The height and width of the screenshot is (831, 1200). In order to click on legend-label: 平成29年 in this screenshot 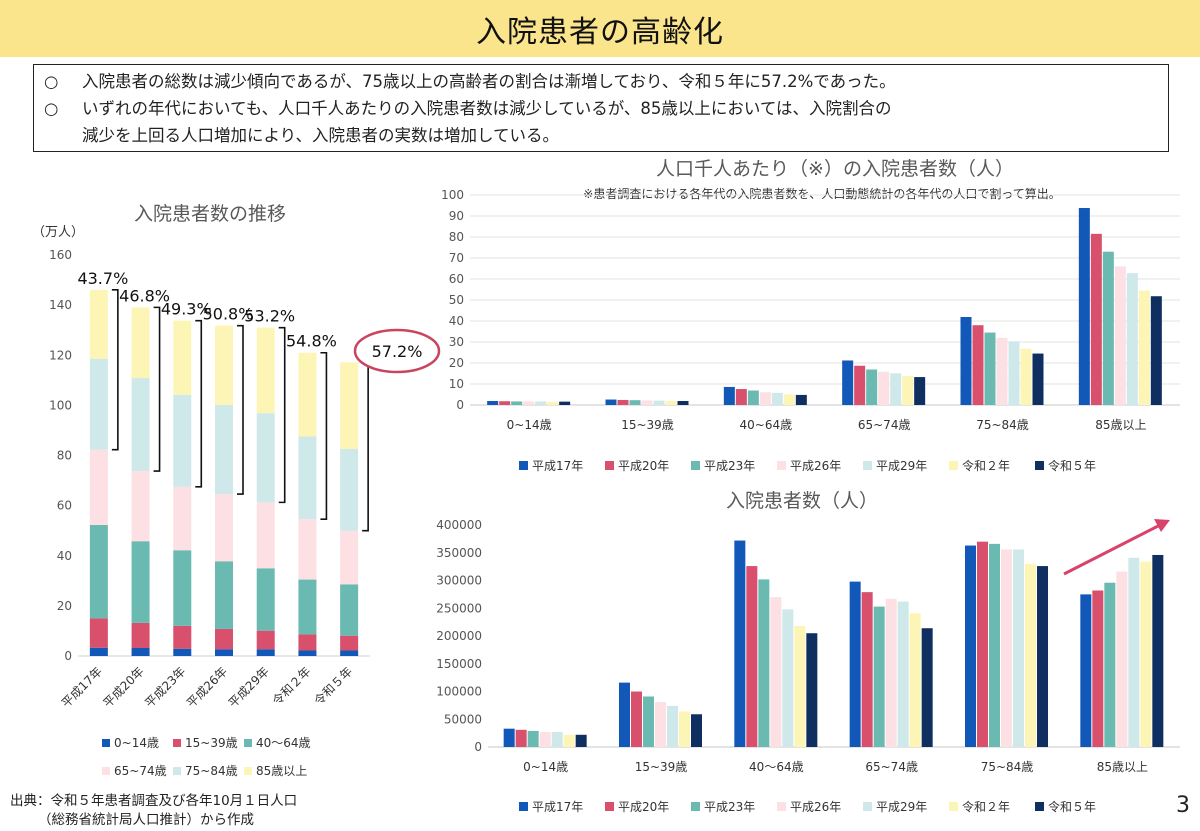, I will do `click(901, 807)`.